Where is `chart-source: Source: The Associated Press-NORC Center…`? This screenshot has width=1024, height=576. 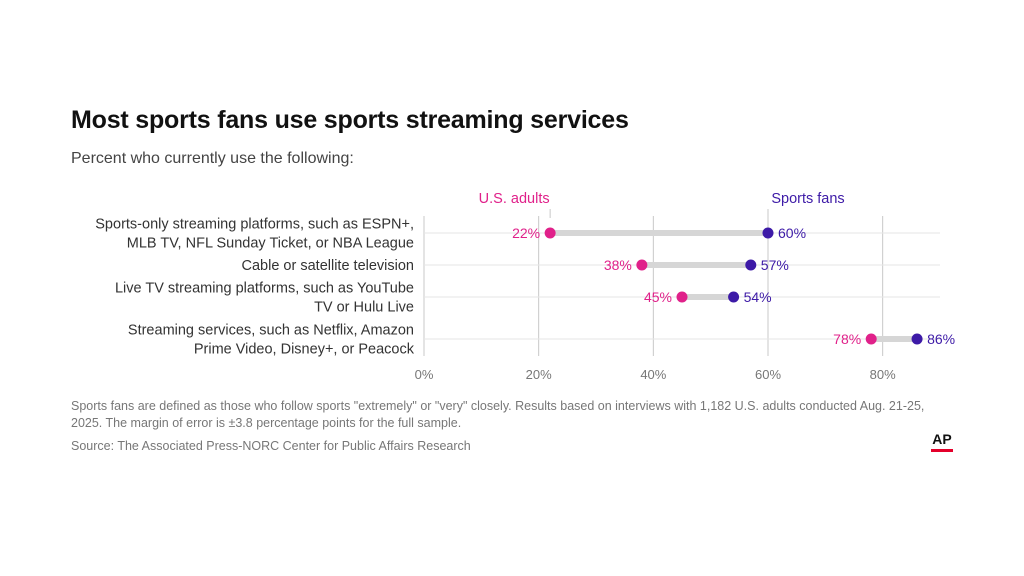 chart-source: Source: The Associated Press-NORC Center… is located at coordinates (271, 446).